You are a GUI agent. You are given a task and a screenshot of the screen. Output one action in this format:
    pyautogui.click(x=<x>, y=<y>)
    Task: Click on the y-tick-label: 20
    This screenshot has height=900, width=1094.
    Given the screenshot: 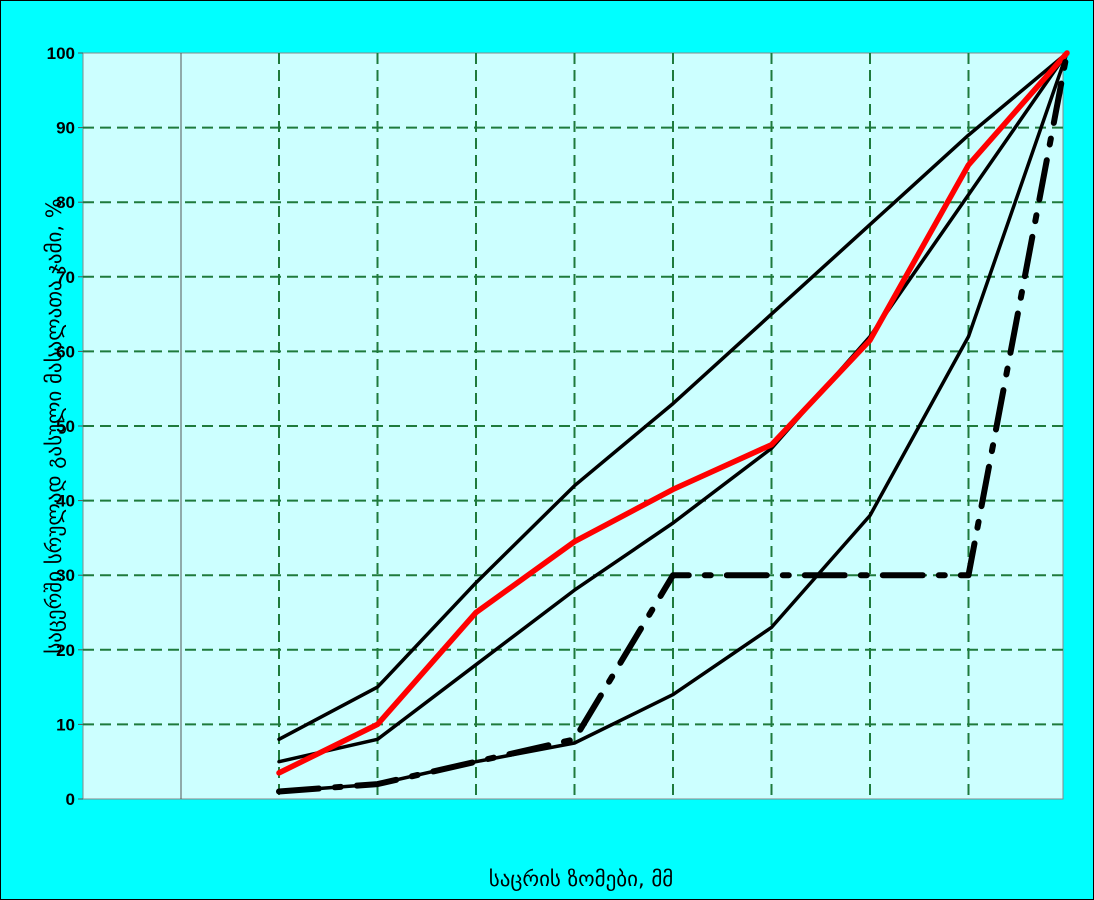 What is the action you would take?
    pyautogui.click(x=65, y=650)
    